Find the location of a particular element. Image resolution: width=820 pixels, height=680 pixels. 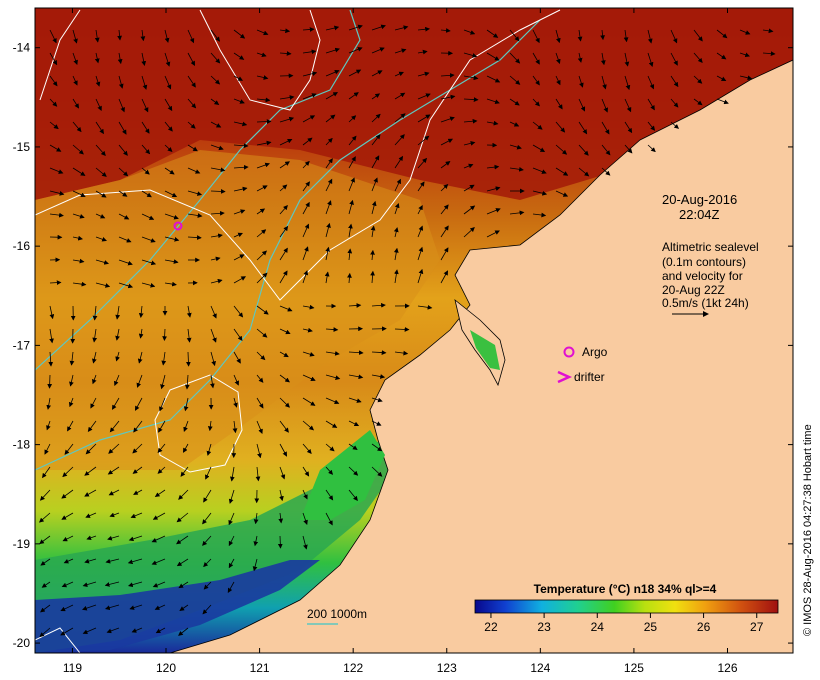

annotation-time: 22:04Z is located at coordinates (699, 214).